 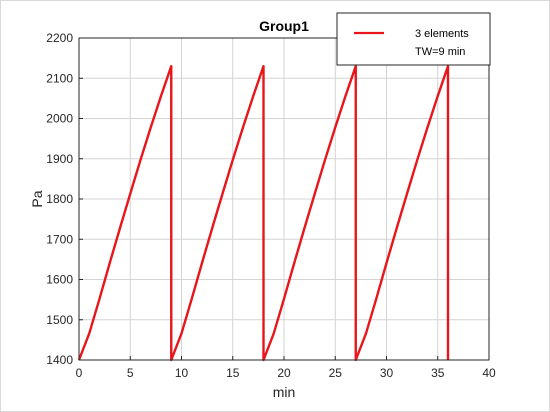 What do you see at coordinates (59, 239) in the screenshot?
I see `y-tick-label: 1700` at bounding box center [59, 239].